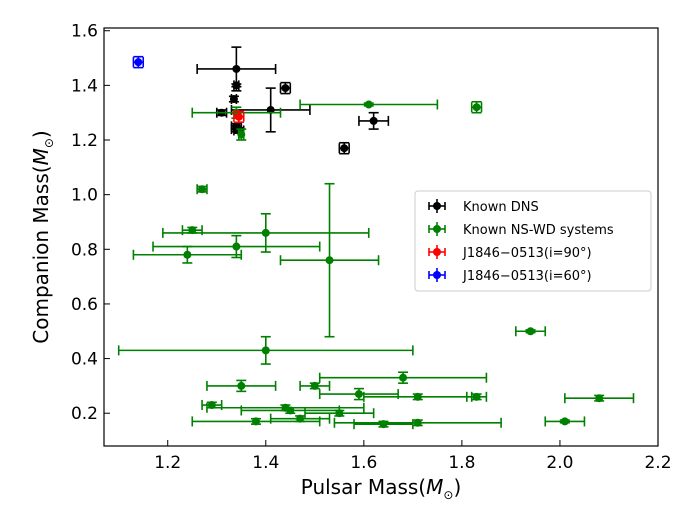 The height and width of the screenshot is (510, 688). What do you see at coordinates (84, 32) in the screenshot?
I see `y-tick-label: 1.6` at bounding box center [84, 32].